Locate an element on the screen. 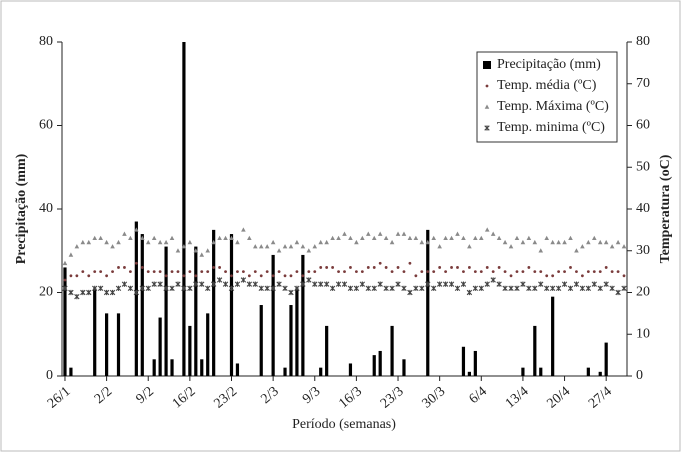 The height and width of the screenshot is (457, 681). y2-tick-label: 10 is located at coordinates (643, 333).